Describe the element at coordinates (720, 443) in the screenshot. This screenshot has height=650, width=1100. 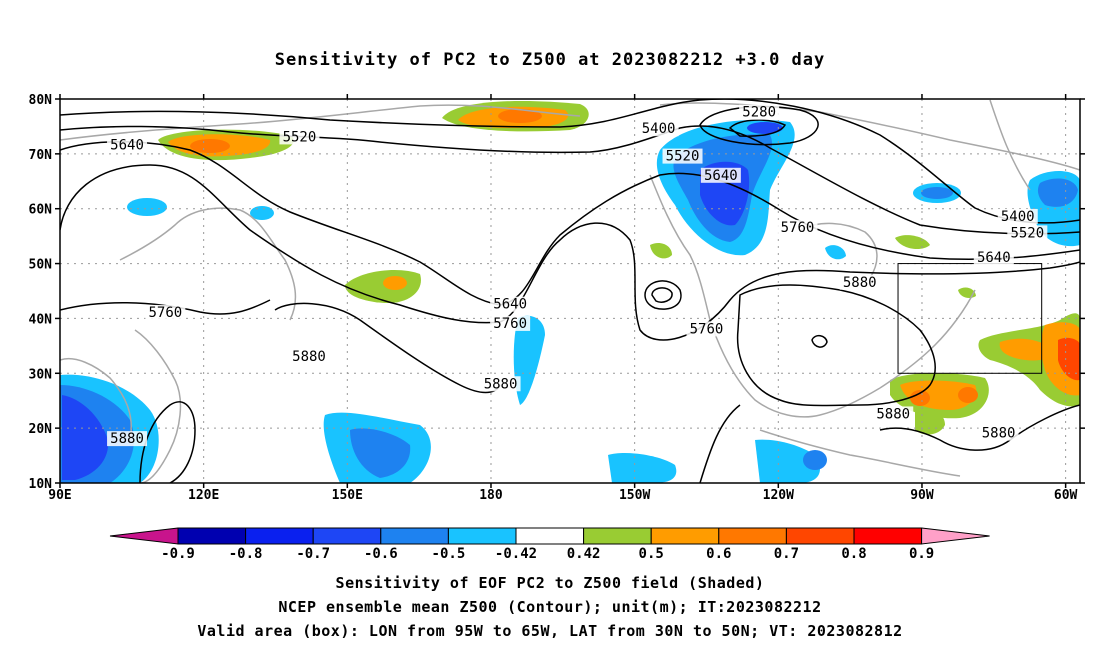
I see `contour-5880-south` at that location.